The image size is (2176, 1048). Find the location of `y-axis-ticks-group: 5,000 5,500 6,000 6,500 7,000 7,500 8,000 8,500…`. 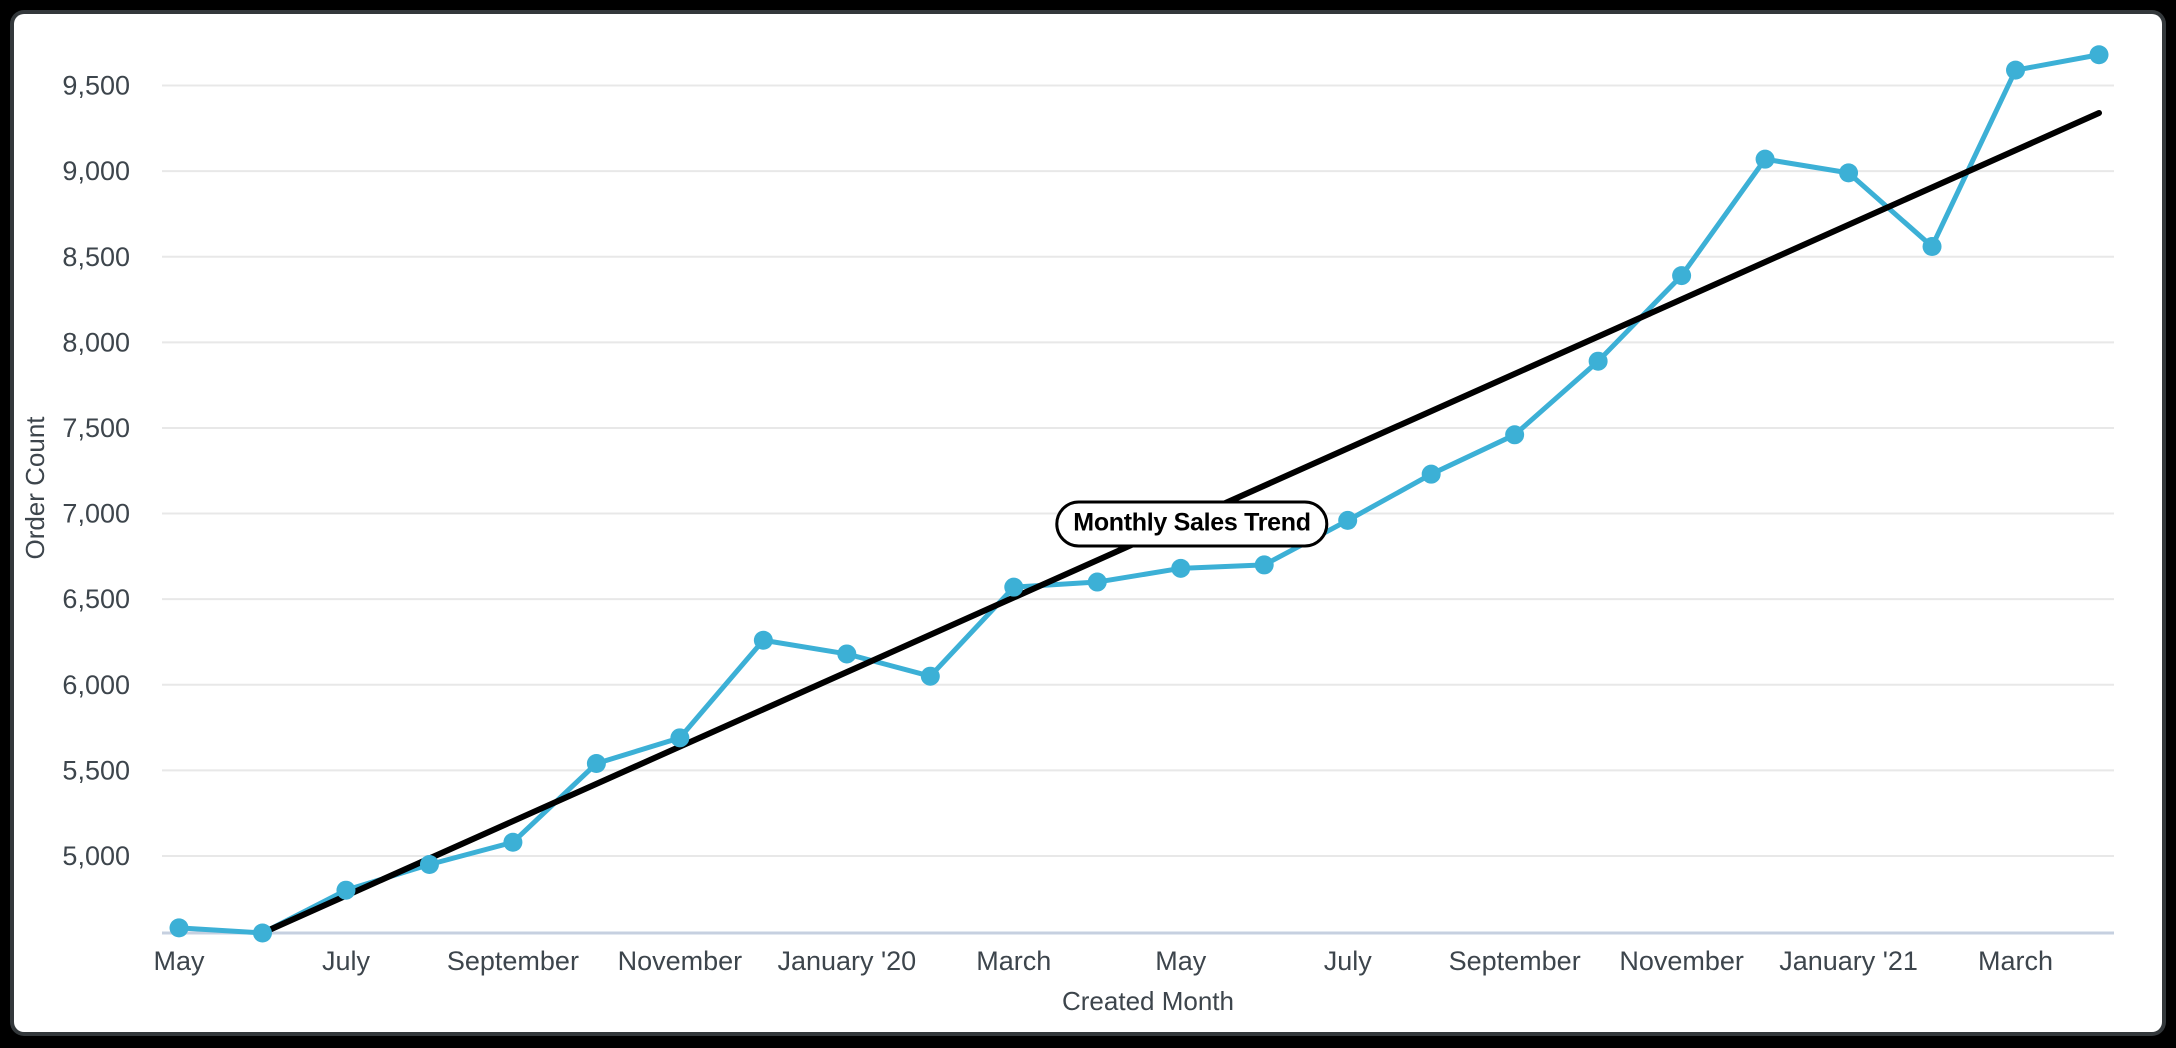

y-axis-ticks-group: 5,000 5,500 6,000 6,500 7,000 7,500 8,000 8,500… is located at coordinates (96, 471).